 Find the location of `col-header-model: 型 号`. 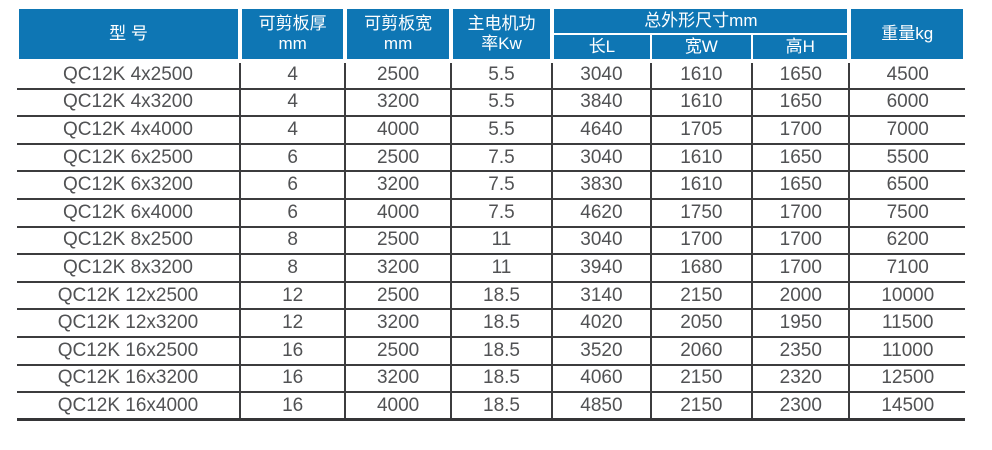

col-header-model: 型 号 is located at coordinates (128, 34).